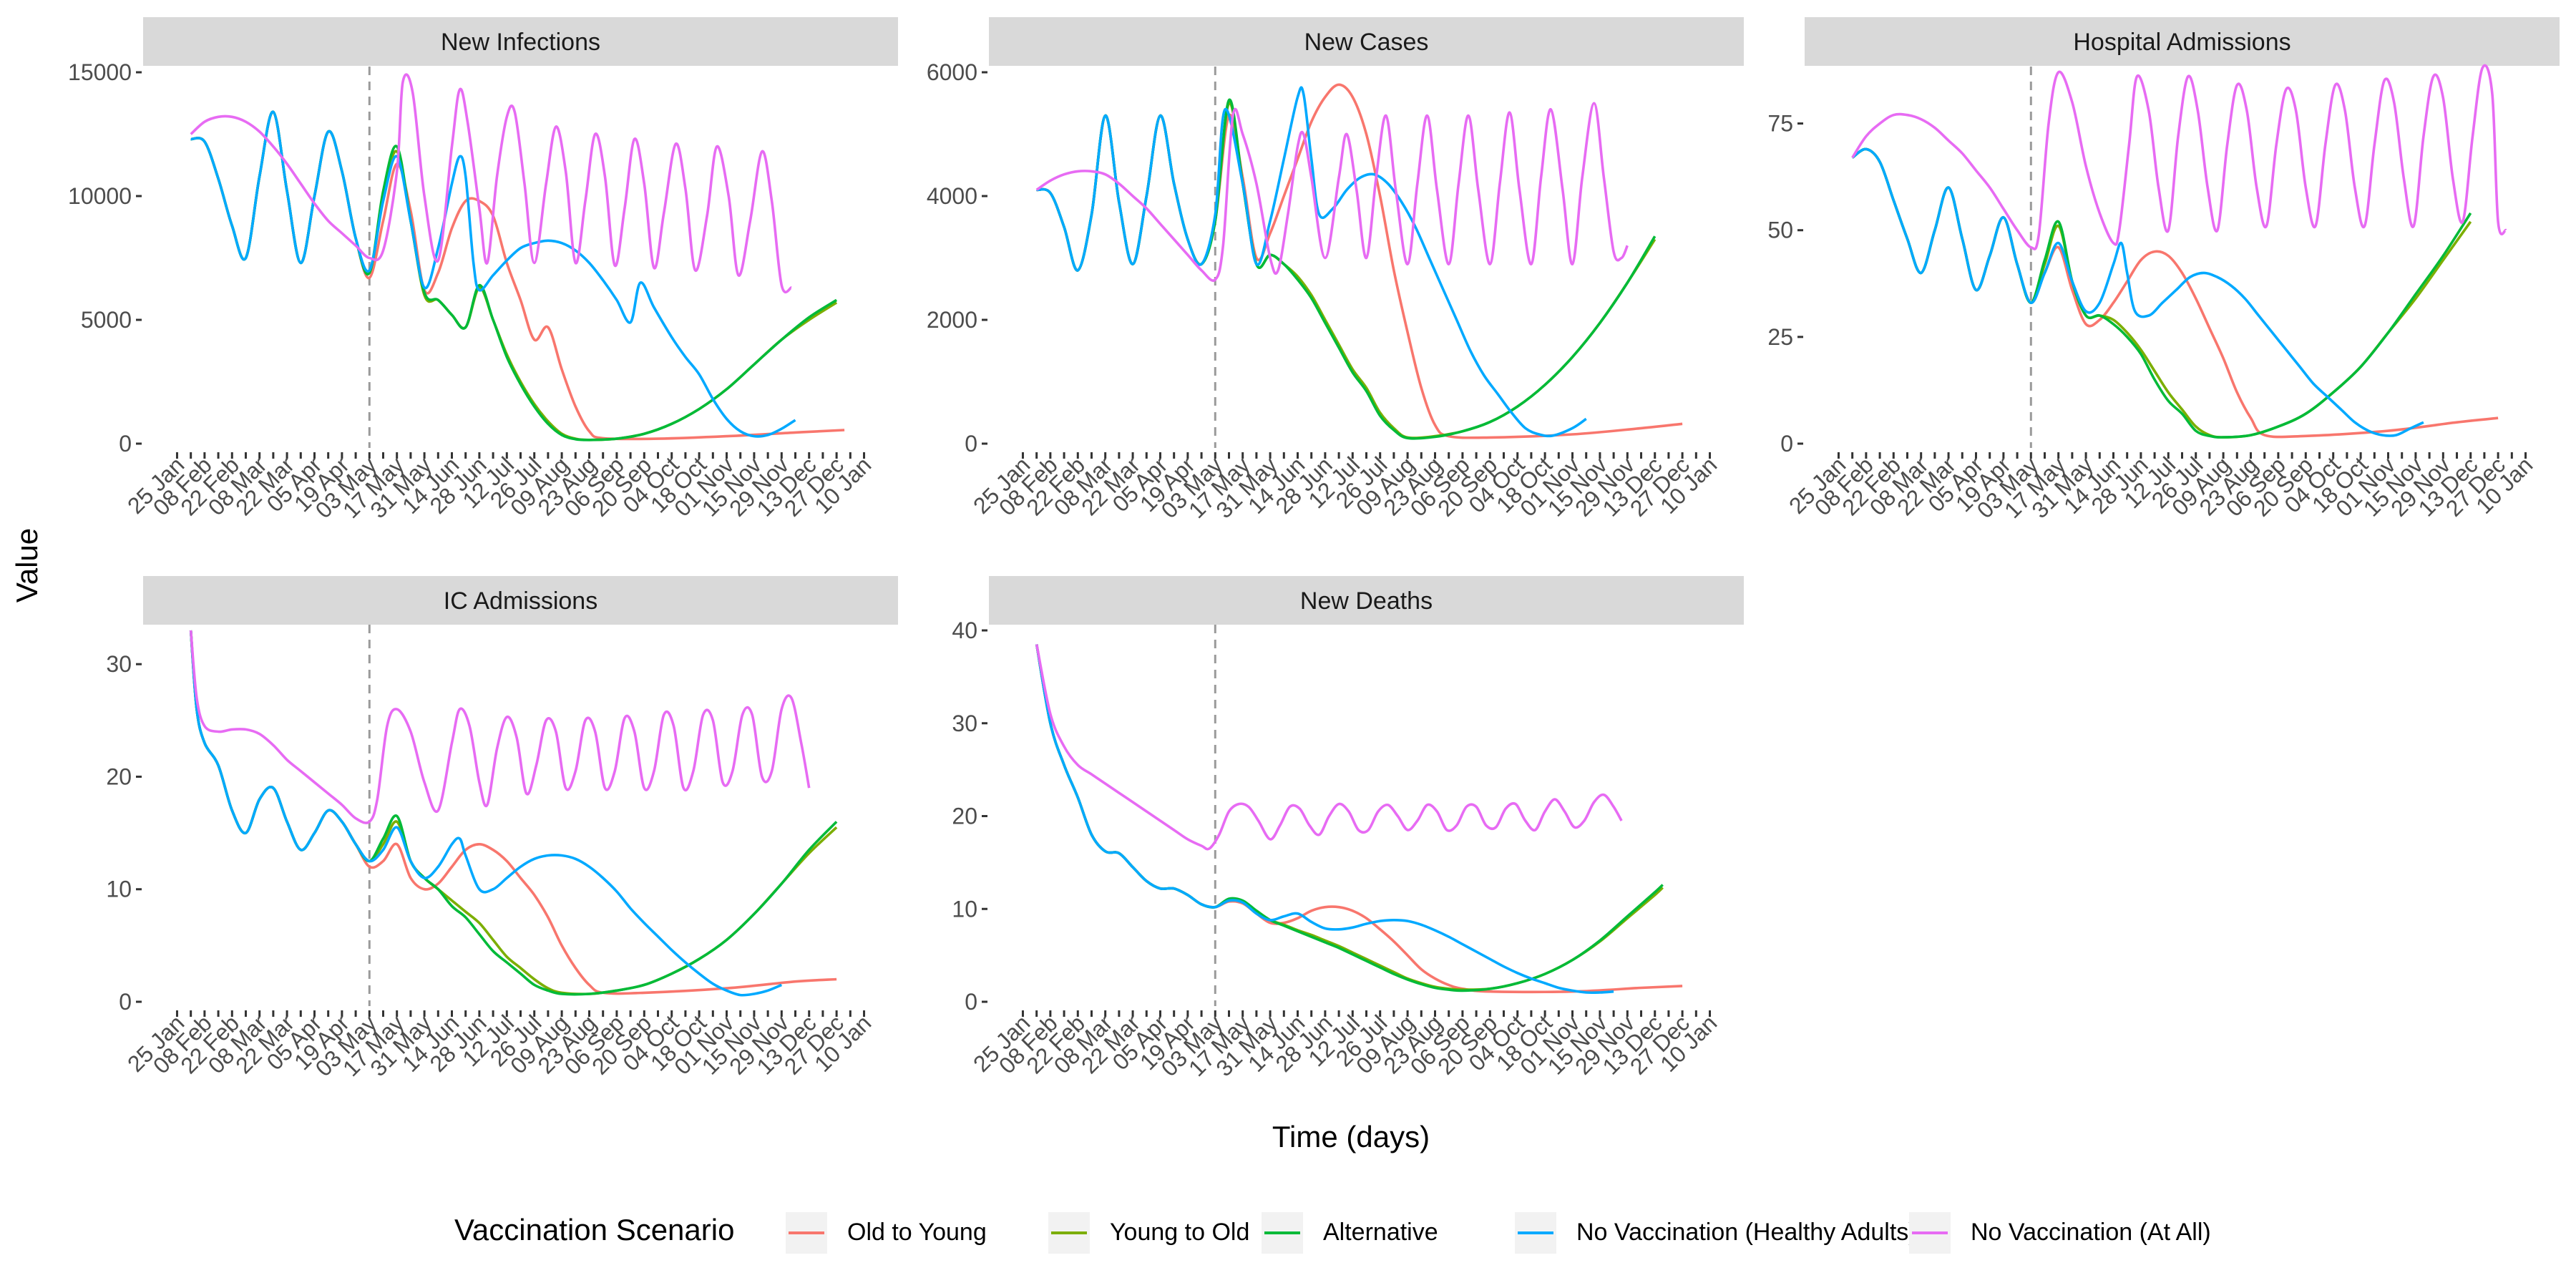 The image size is (2576, 1288). I want to click on y-tick-label: 6000, so click(952, 72).